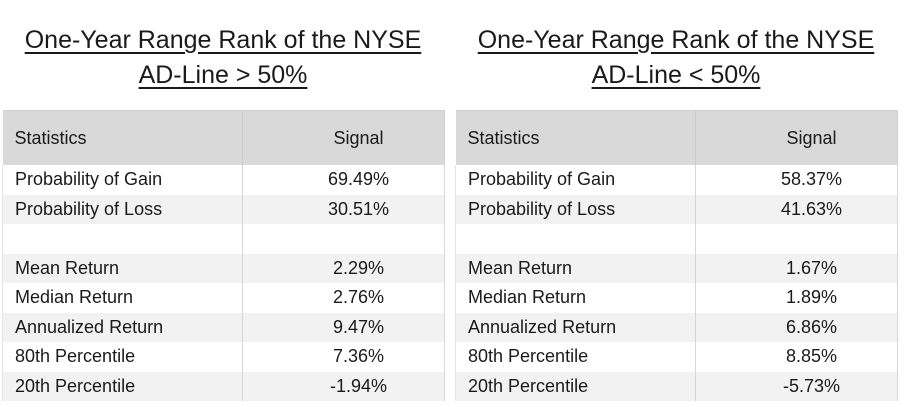 The width and height of the screenshot is (904, 407). I want to click on table-row: Probability of Gain 58.37%, so click(676, 180).